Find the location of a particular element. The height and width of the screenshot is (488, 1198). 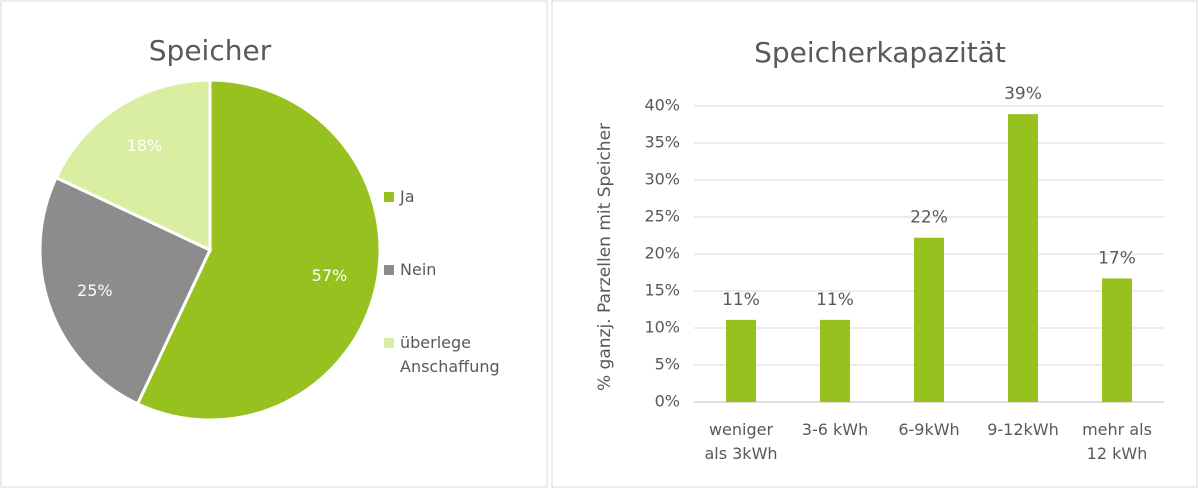

x-tick-label: weniger als 3kWh is located at coordinates (741, 441).